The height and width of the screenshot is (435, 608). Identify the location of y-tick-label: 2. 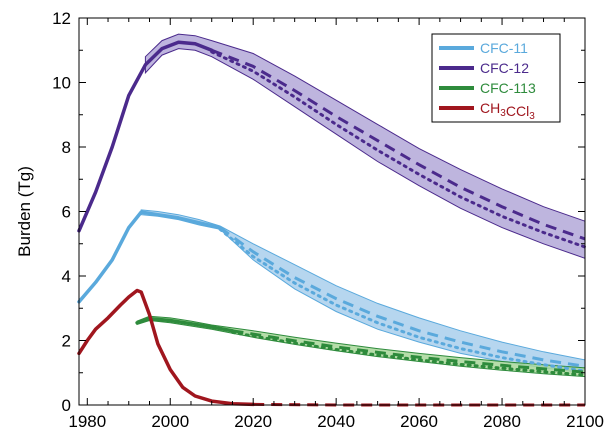
(66, 341).